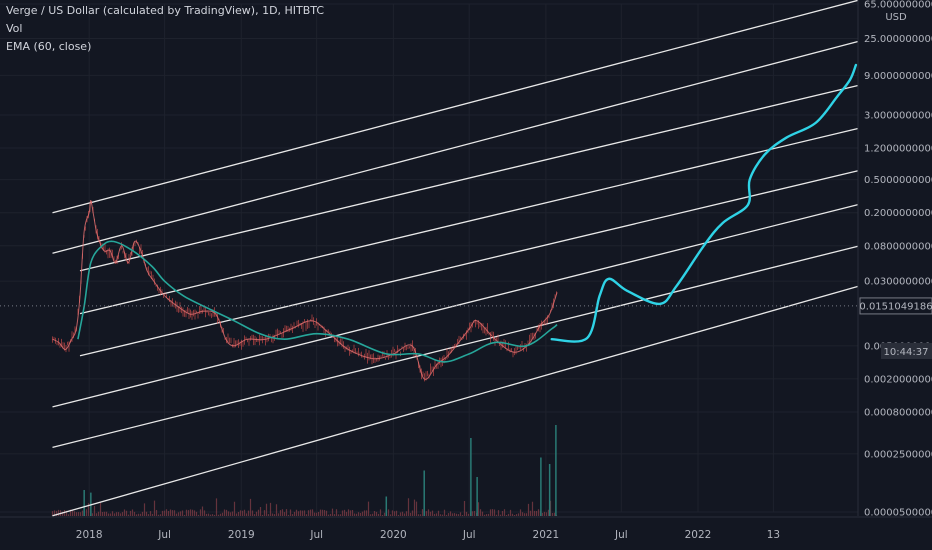  I want to click on price-tick-label: 0.5000000000, so click(898, 180).